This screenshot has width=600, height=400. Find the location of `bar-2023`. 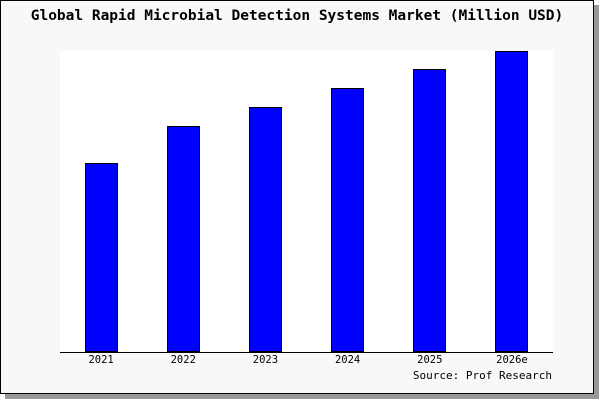

bar-2023 is located at coordinates (265, 229).